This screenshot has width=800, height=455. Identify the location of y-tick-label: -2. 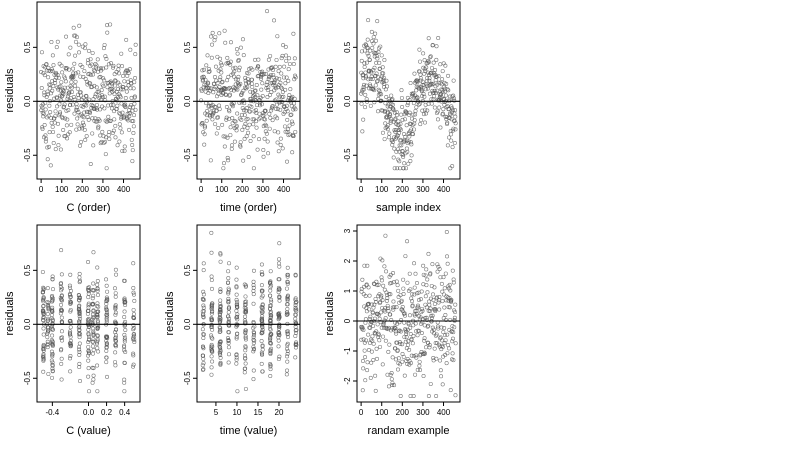
(347, 381).